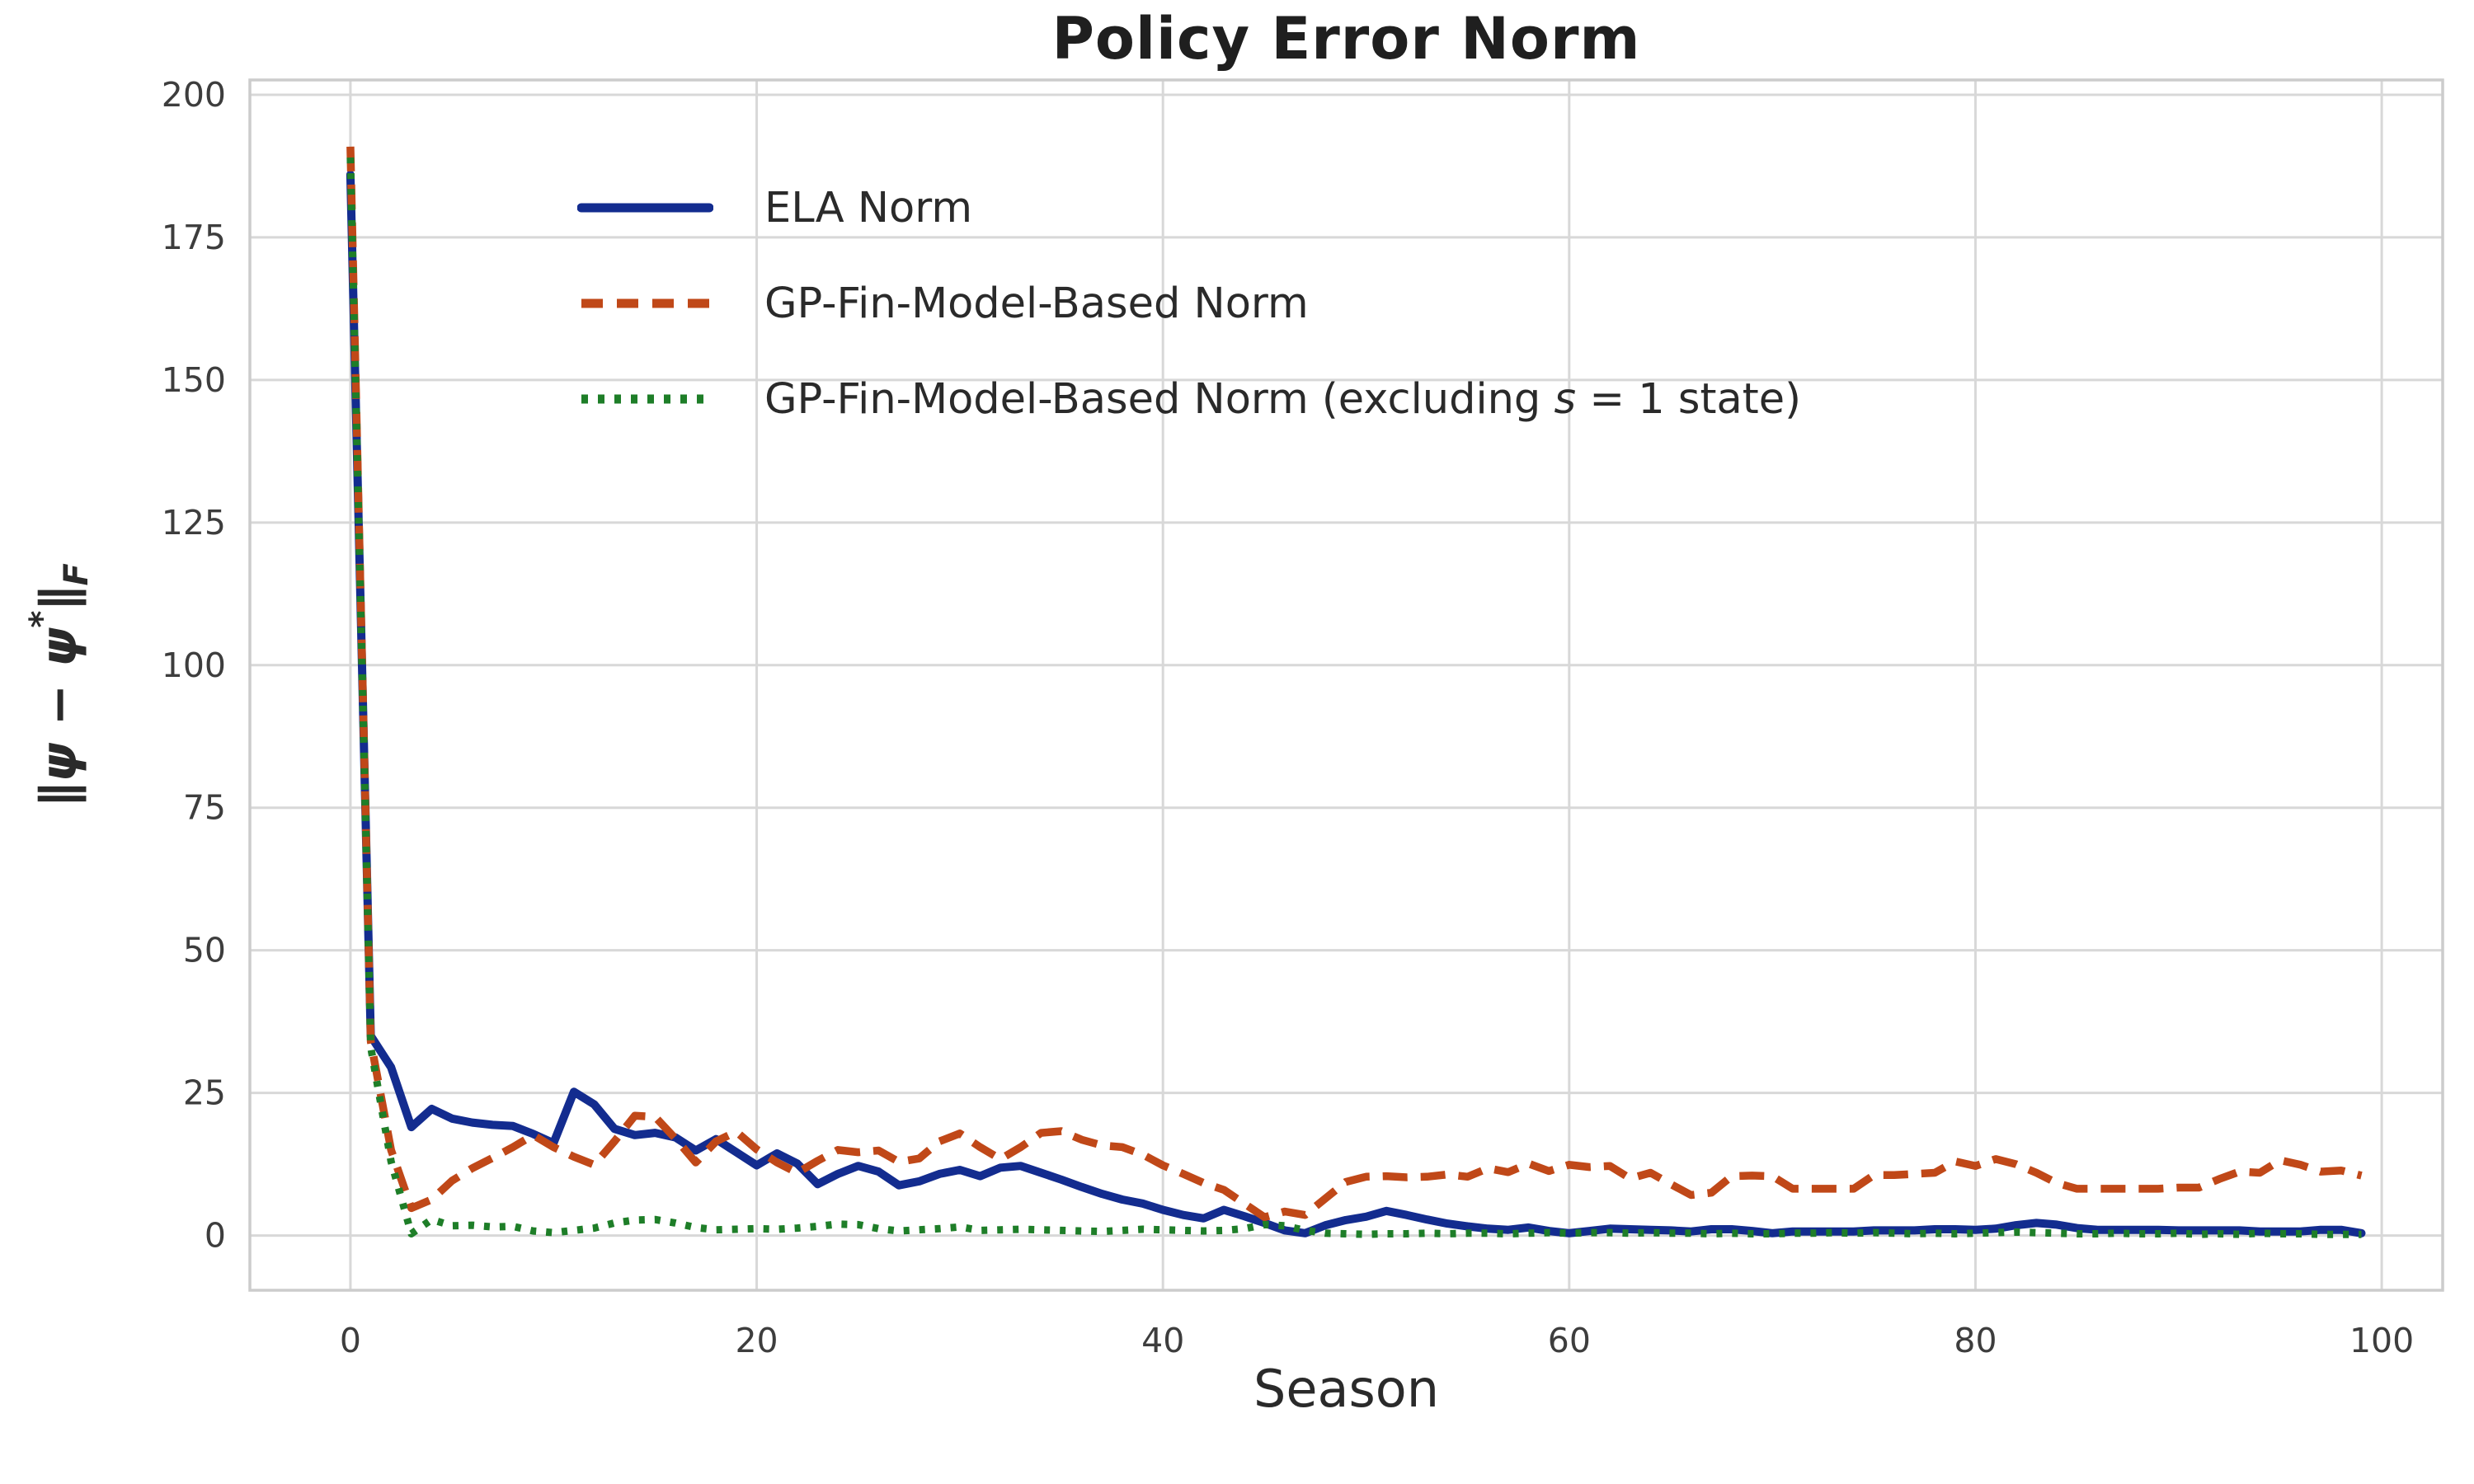  Describe the element at coordinates (1346, 1389) in the screenshot. I see `x-axis-label: Season` at that location.